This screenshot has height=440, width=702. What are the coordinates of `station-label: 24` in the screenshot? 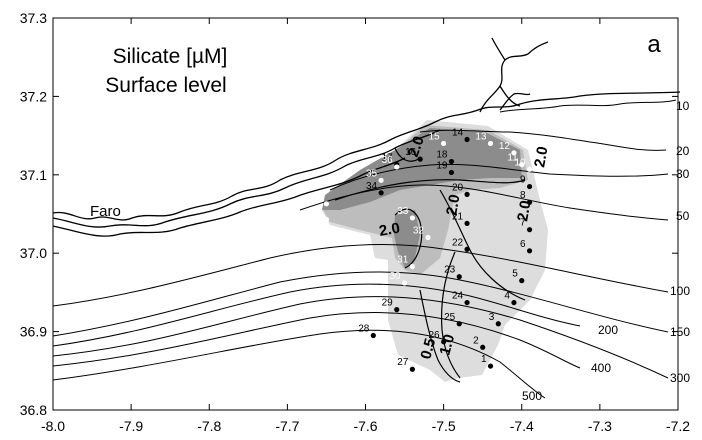 It's located at (458, 296).